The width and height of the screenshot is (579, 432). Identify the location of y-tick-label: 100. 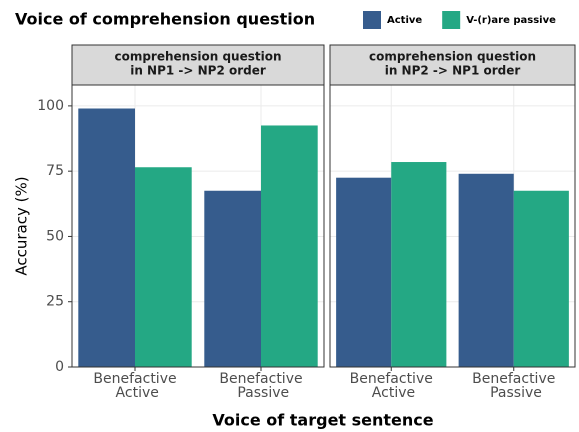
(50, 106).